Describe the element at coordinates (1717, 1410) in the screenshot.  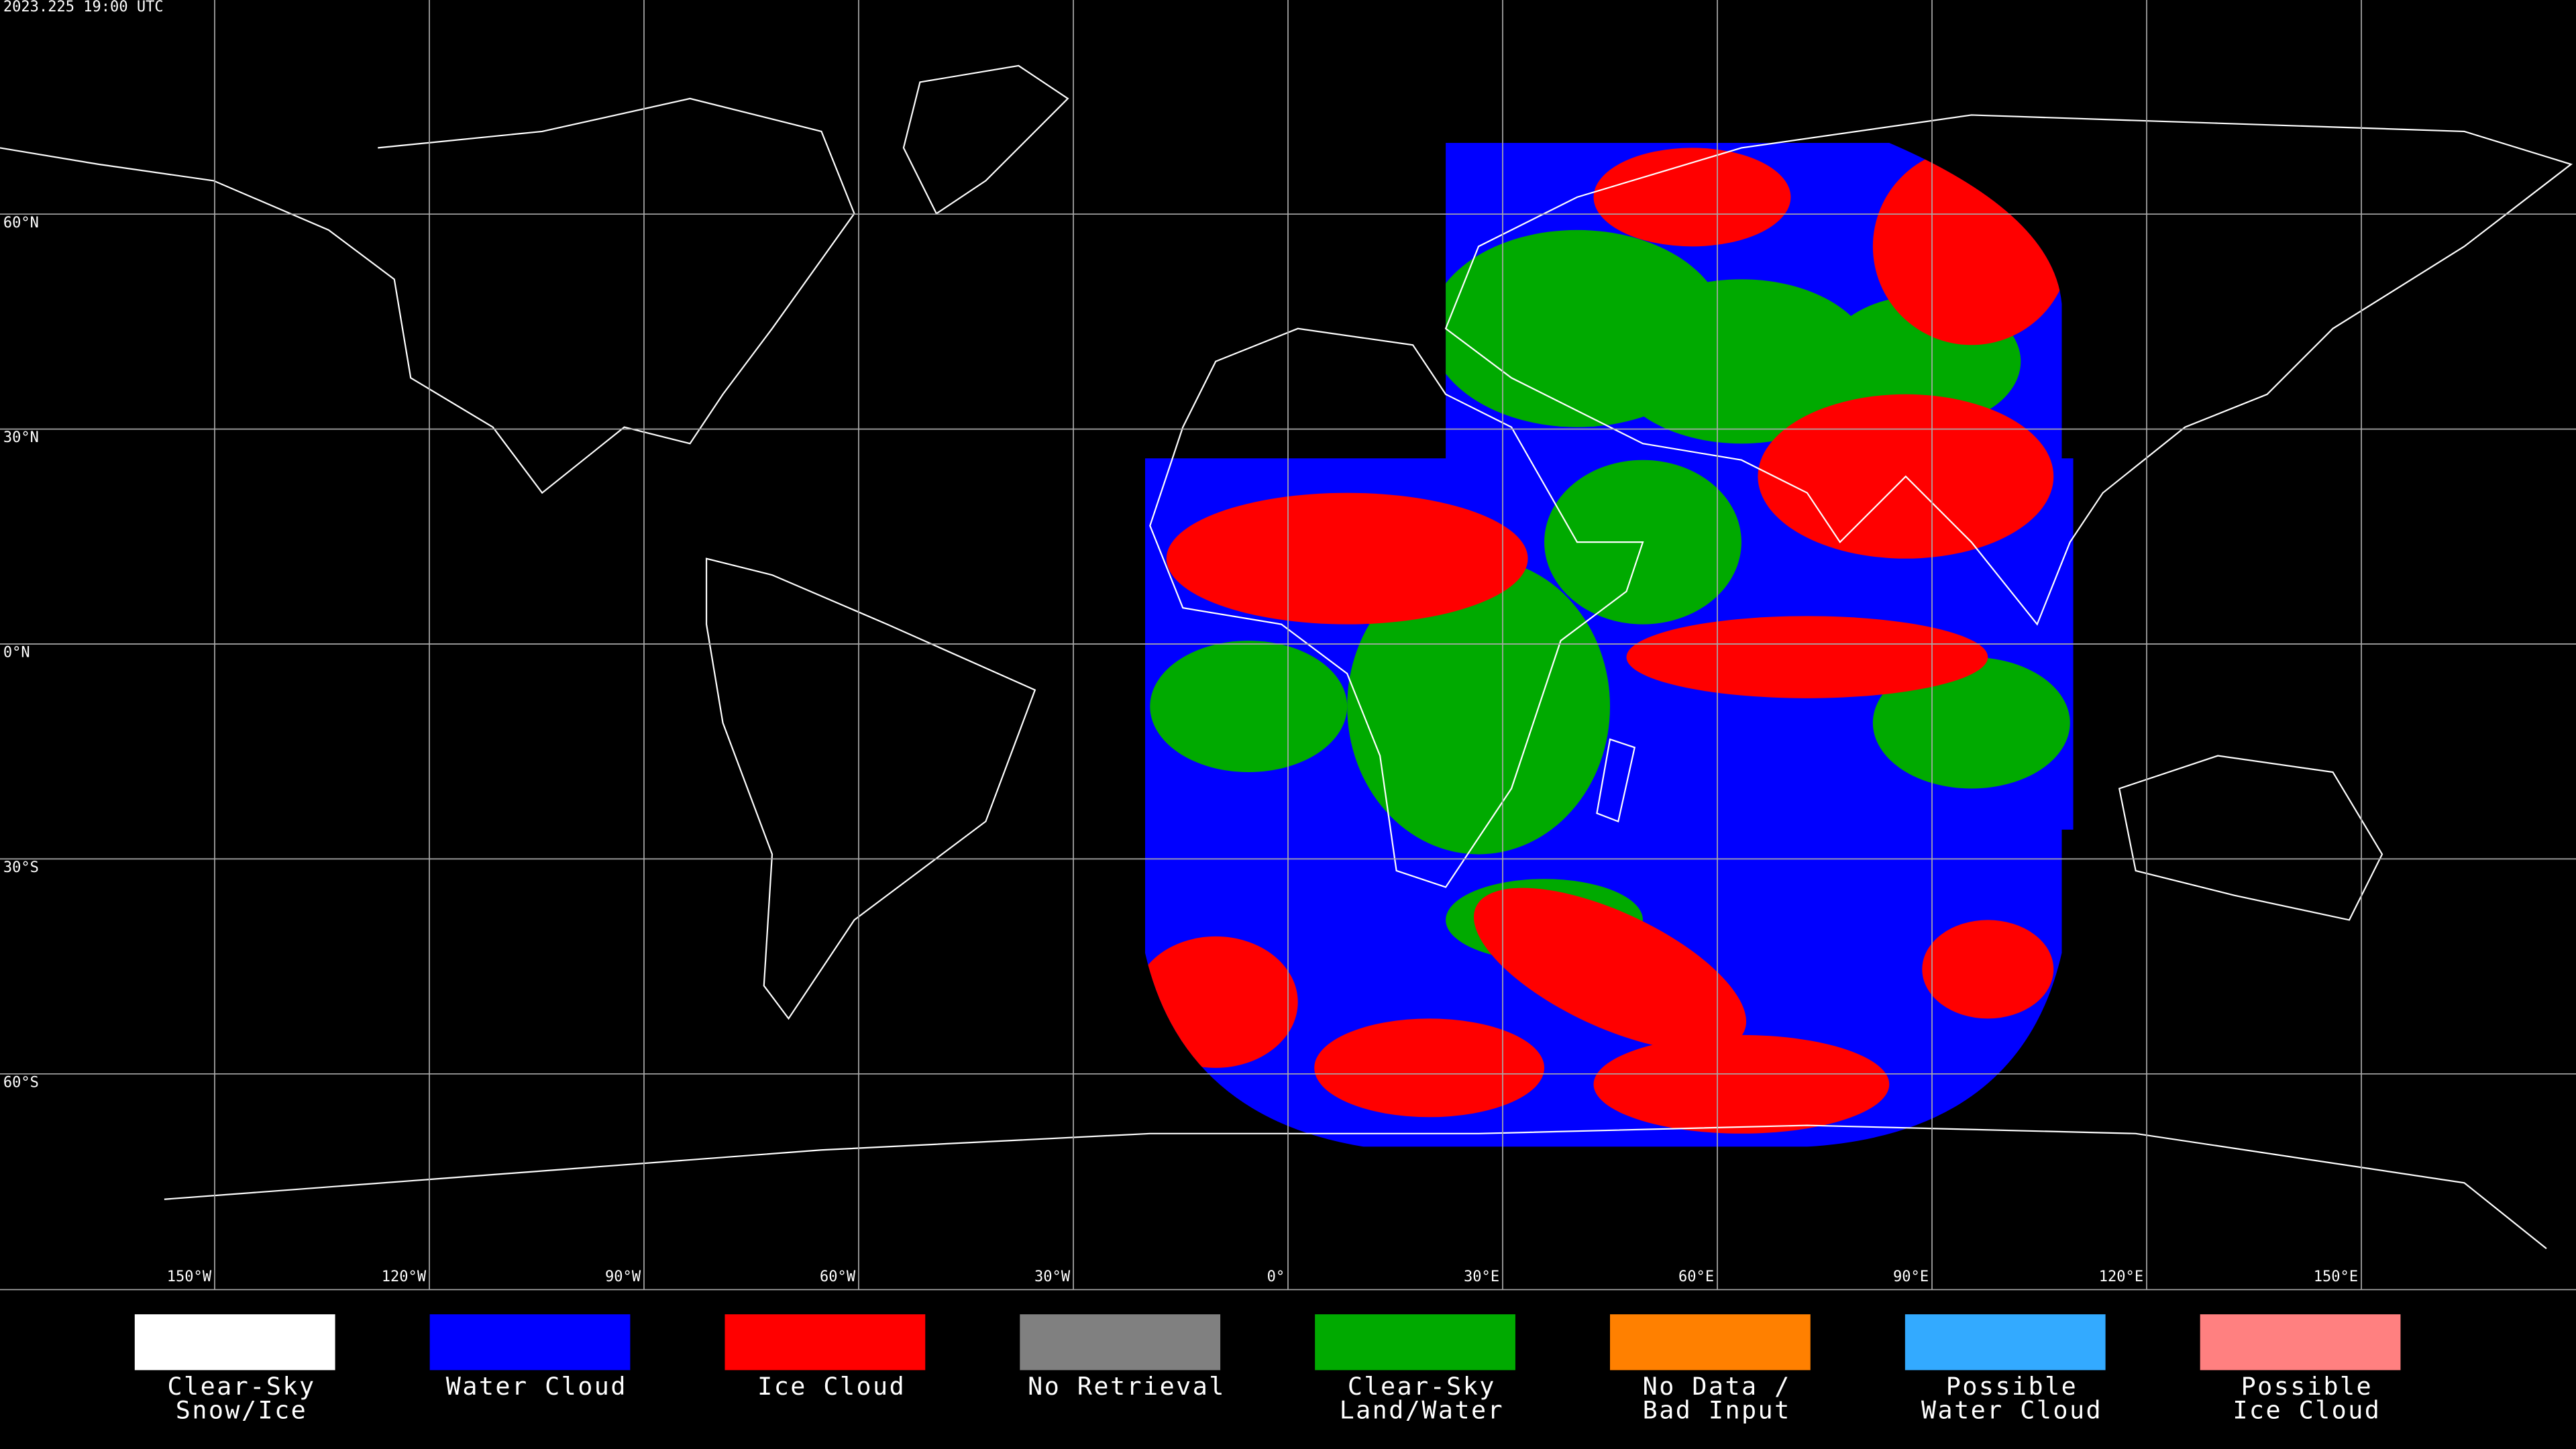
I see `legend-label: Bad Input` at that location.